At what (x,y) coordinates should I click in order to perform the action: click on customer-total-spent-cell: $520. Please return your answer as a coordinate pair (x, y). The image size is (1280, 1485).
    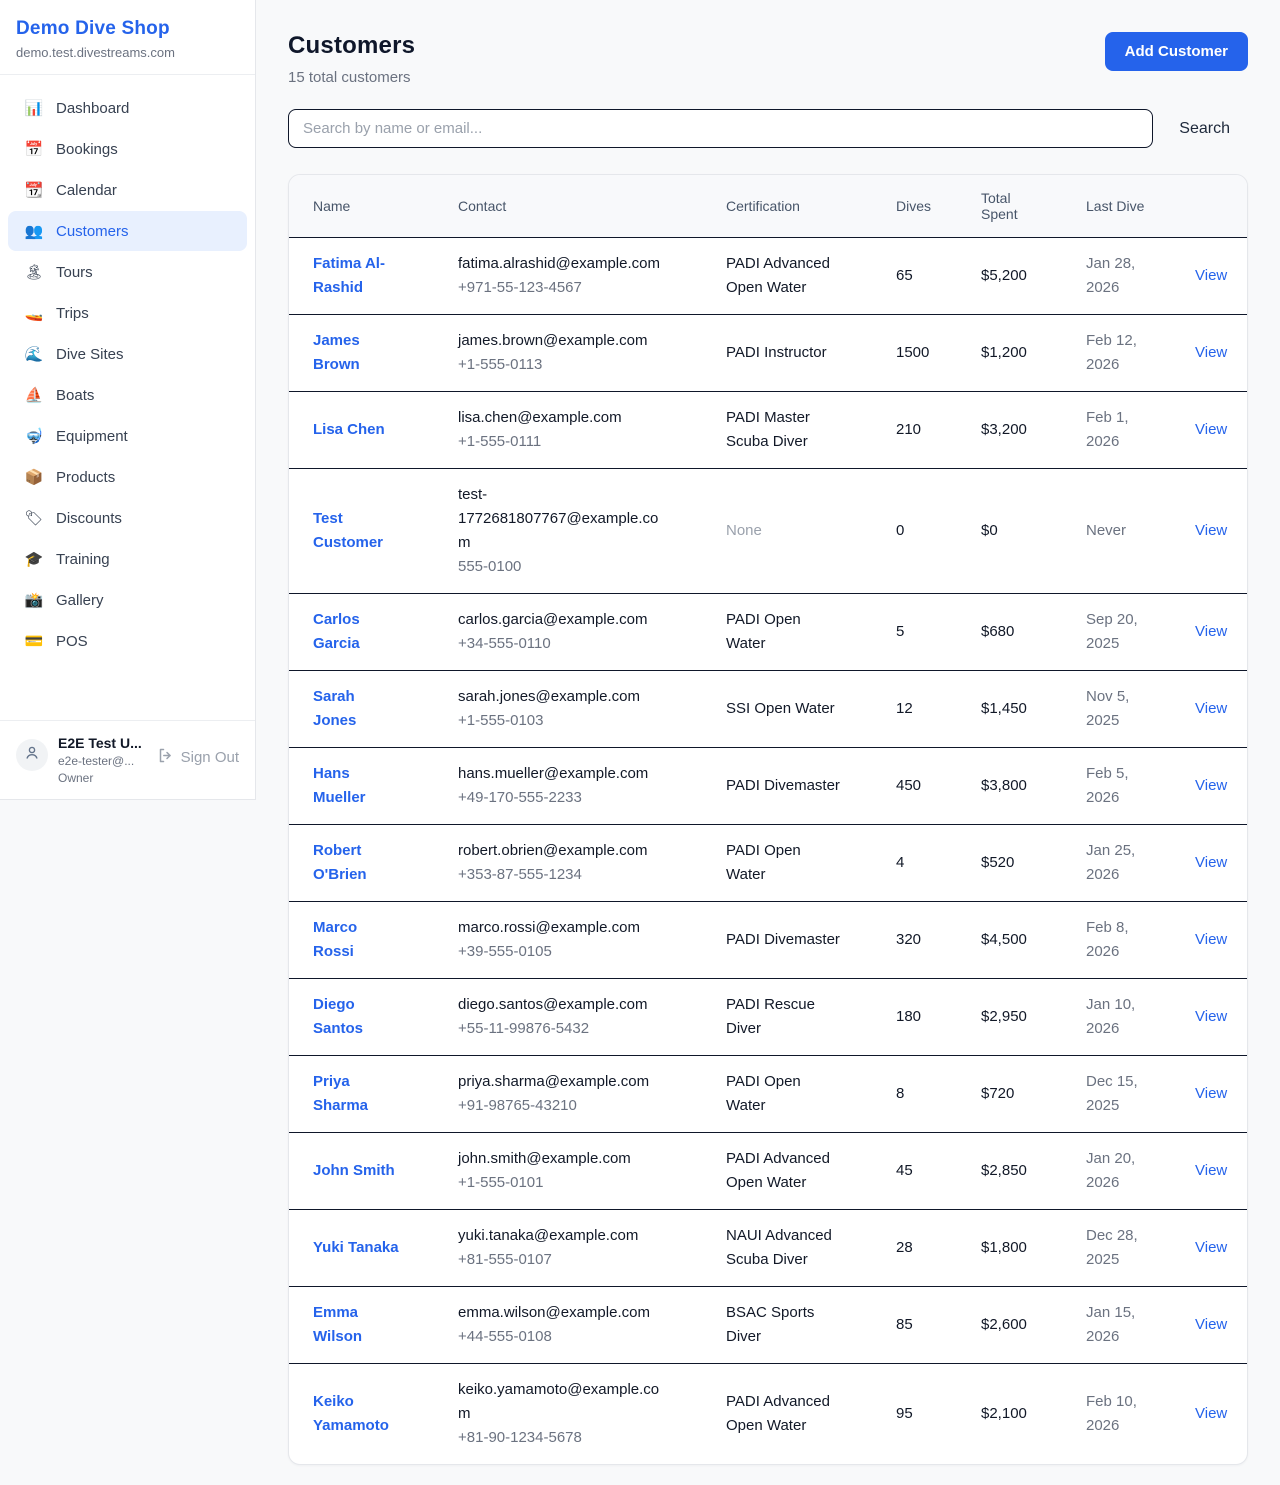
    Looking at the image, I should click on (1033, 862).